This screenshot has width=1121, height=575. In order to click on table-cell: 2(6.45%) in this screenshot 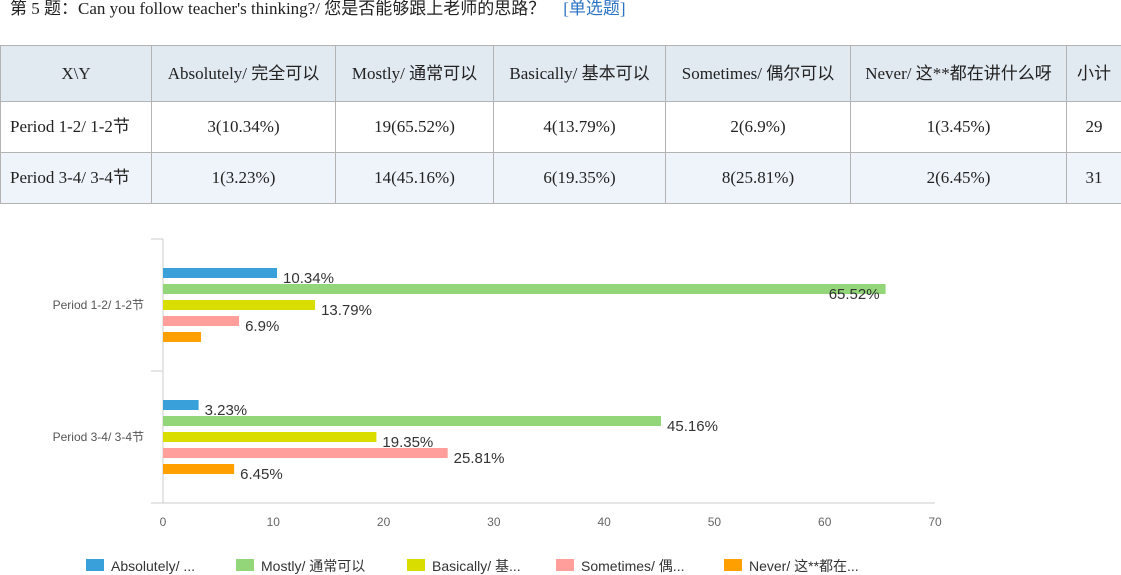, I will do `click(958, 178)`.